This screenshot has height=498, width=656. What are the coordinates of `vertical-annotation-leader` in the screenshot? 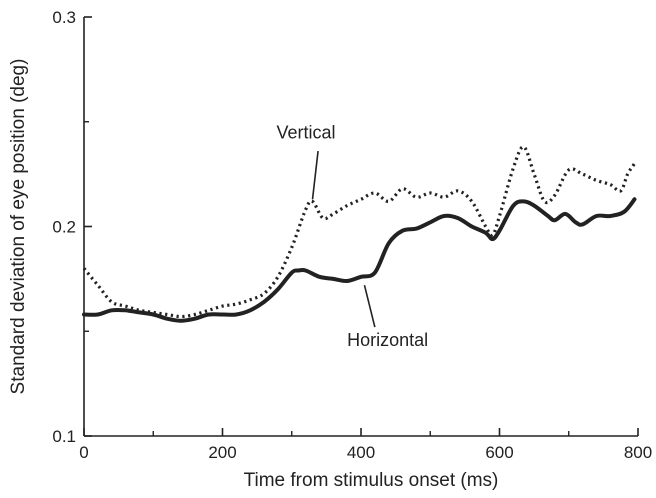 It's located at (315, 175).